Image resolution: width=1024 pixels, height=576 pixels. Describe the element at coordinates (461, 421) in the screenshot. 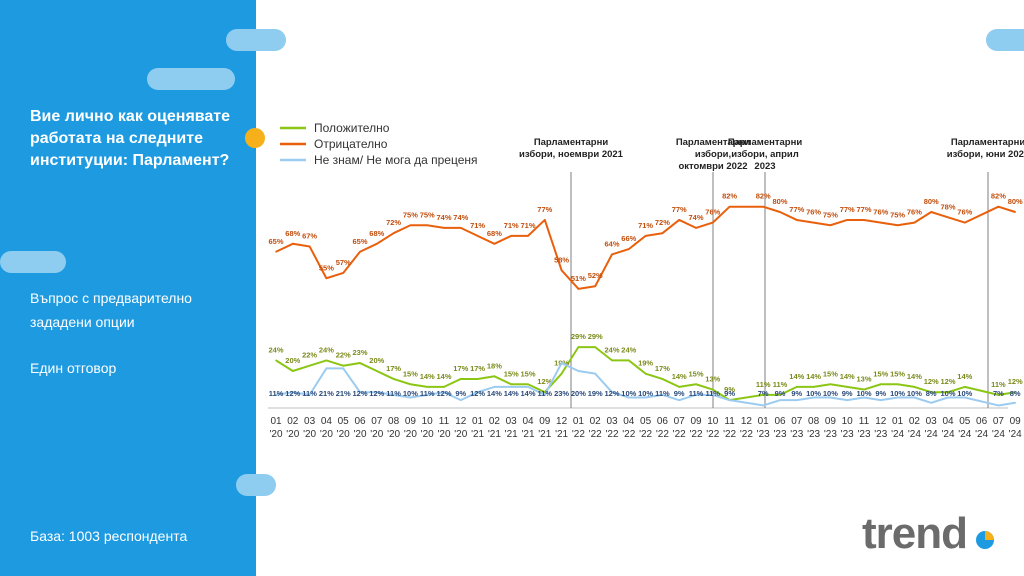

I see `x-tick-month: 12` at that location.